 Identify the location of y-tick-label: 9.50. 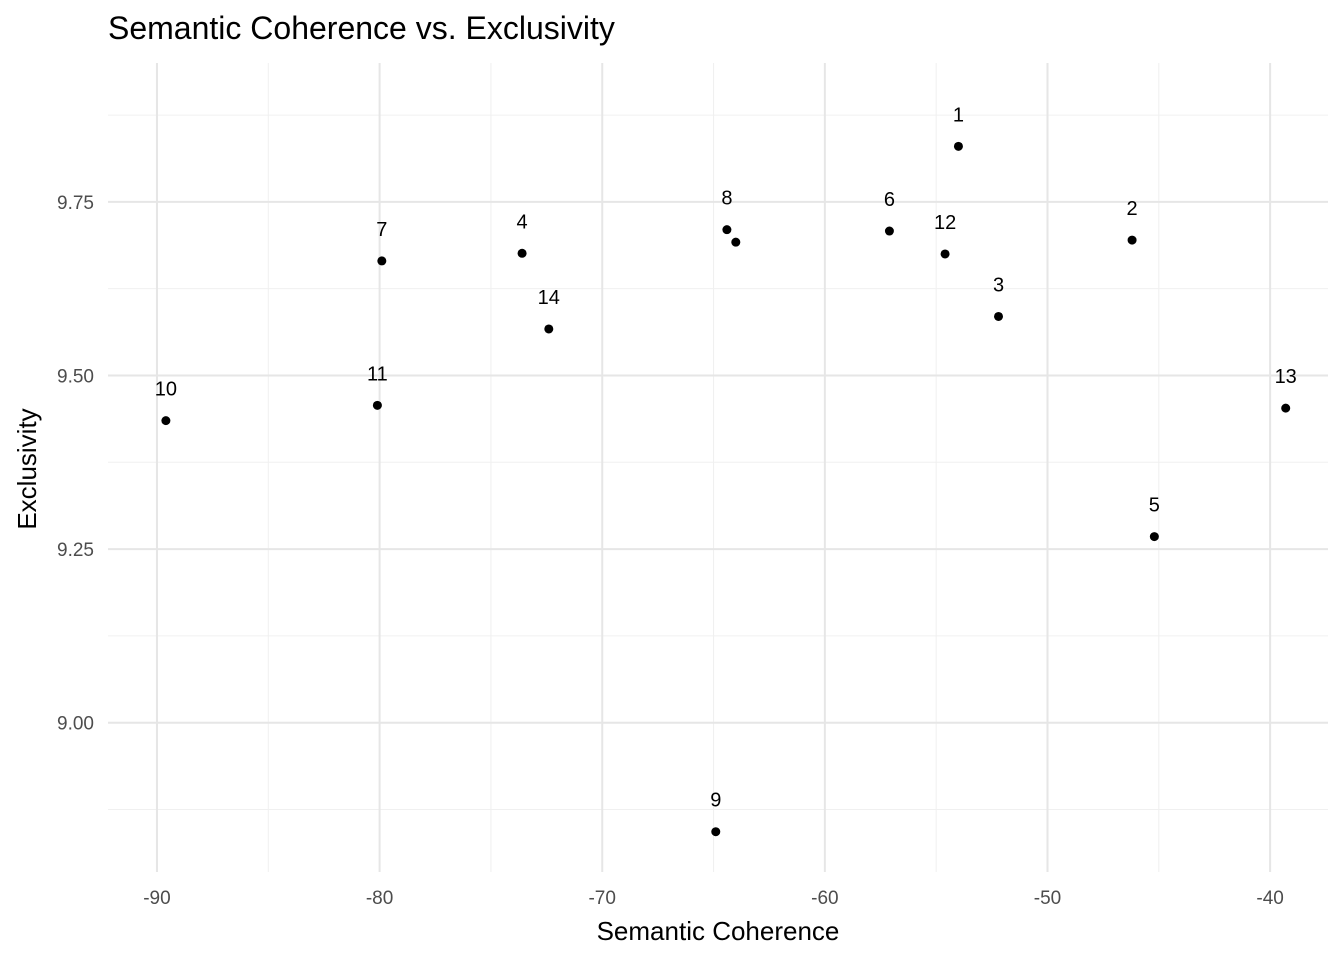
(75, 376).